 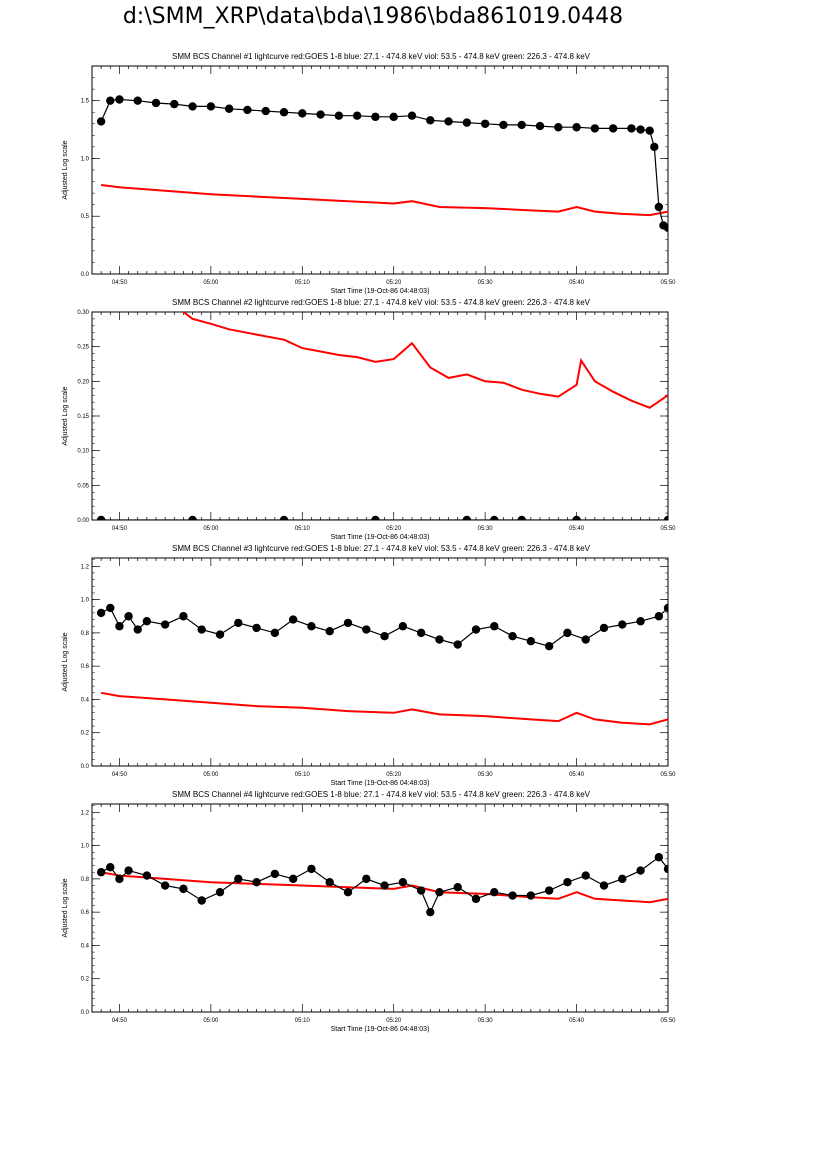 I want to click on x-tick-label: 05:20, so click(x=394, y=775).